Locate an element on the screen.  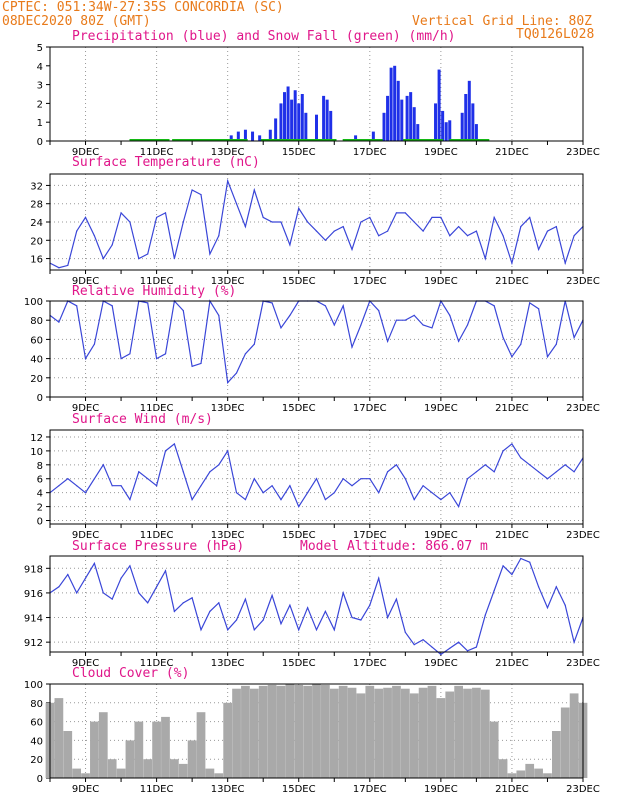
x-tick-label: 11DEC is located at coordinates (157, 152).